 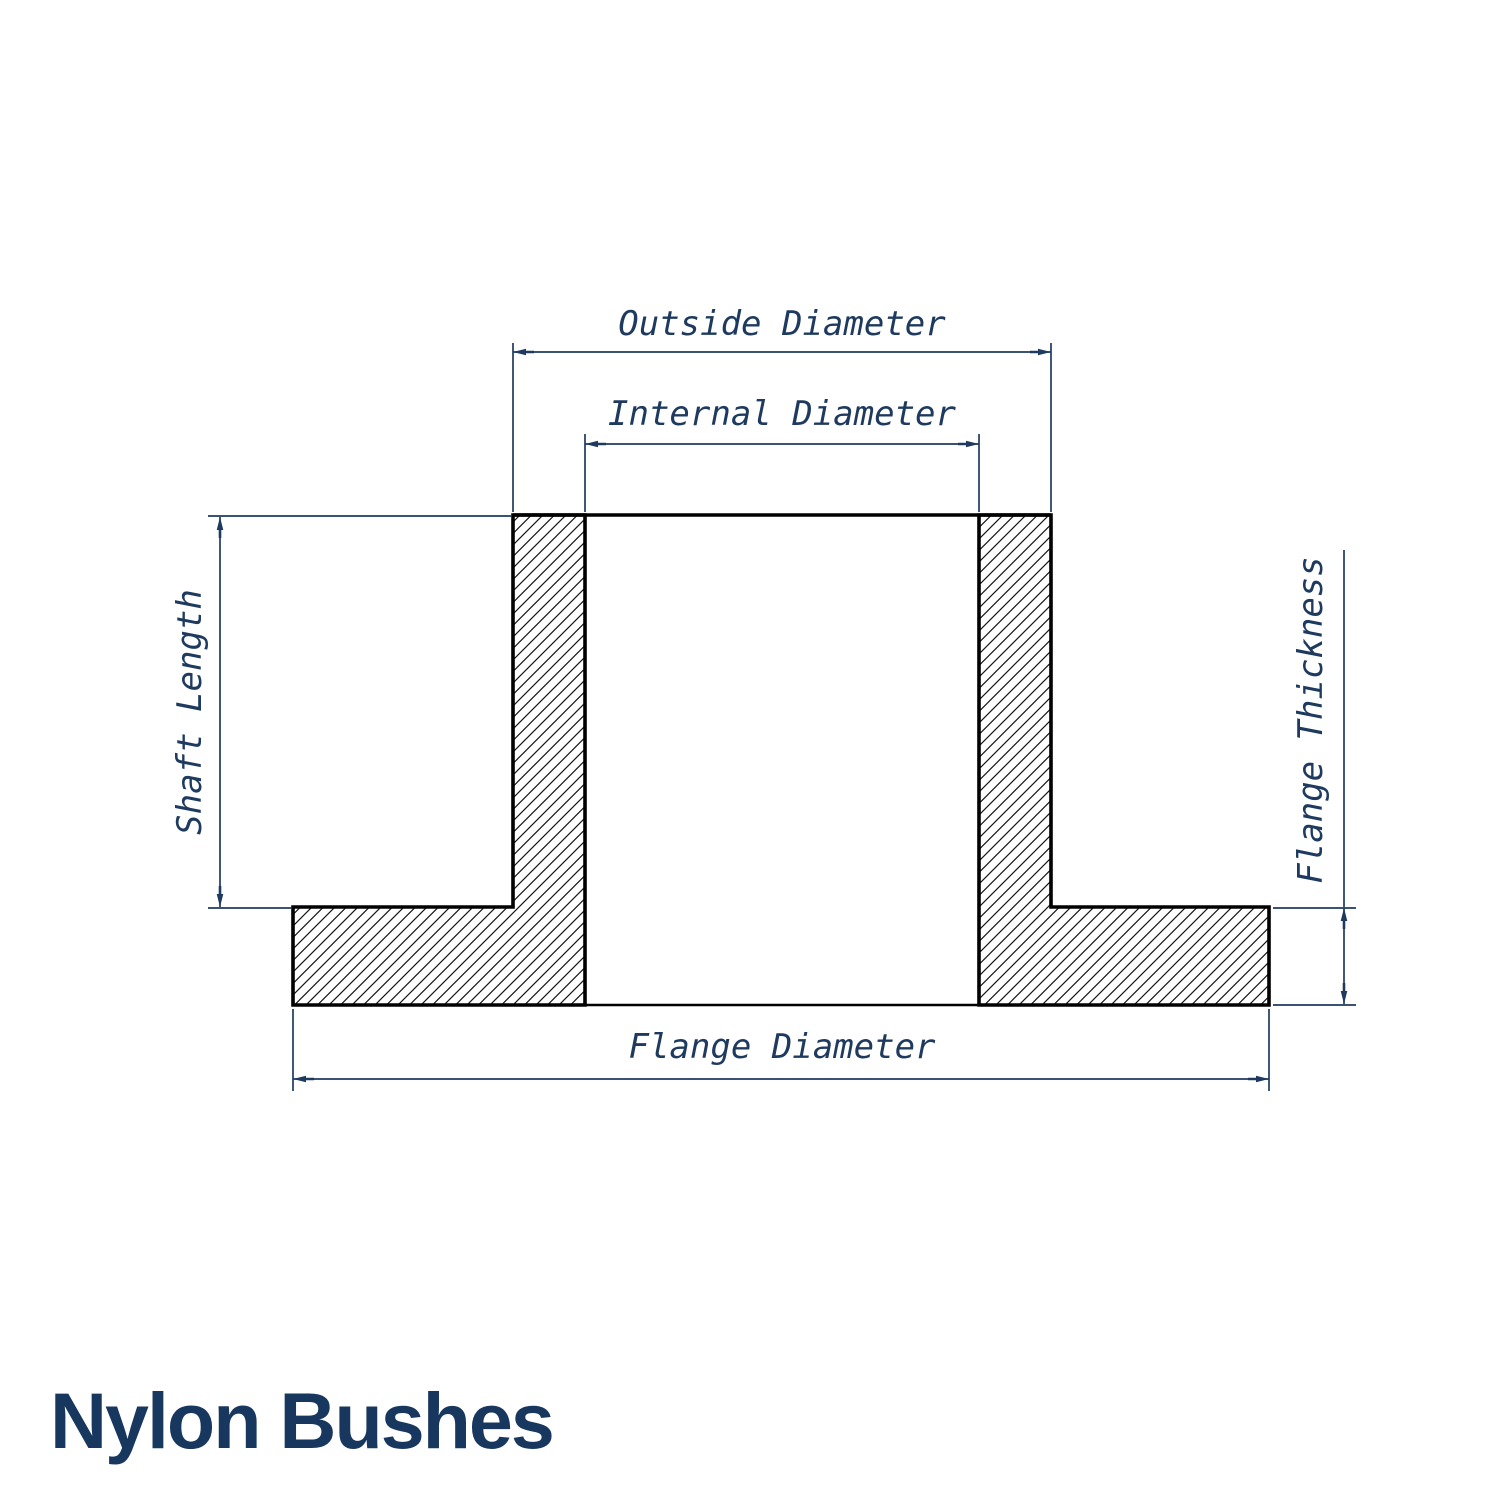 I want to click on dimension-internal-diameter: Internal Diameter, so click(x=782, y=453).